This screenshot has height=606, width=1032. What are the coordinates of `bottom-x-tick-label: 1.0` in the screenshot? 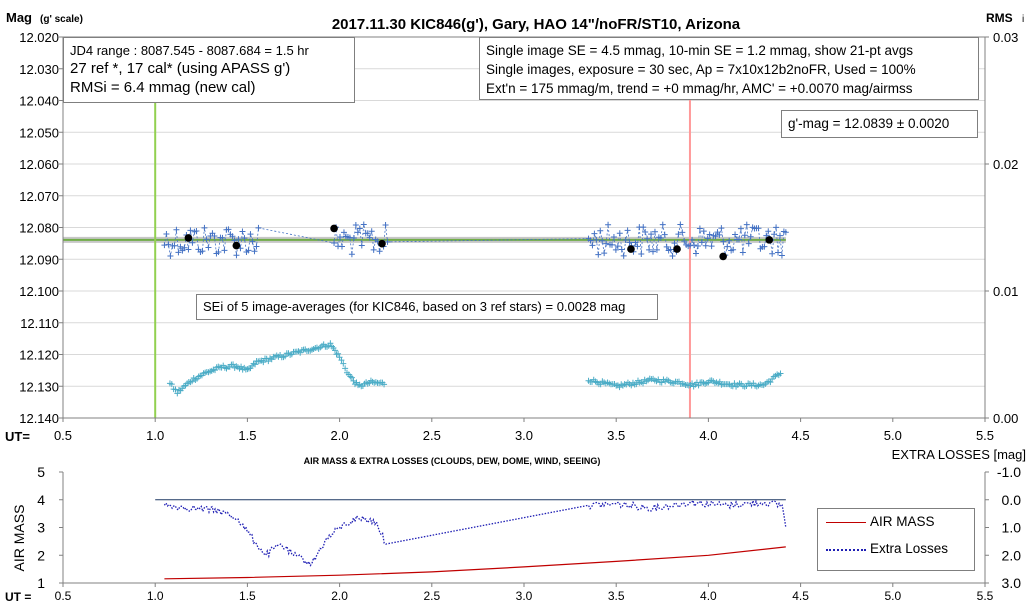 It's located at (155, 596).